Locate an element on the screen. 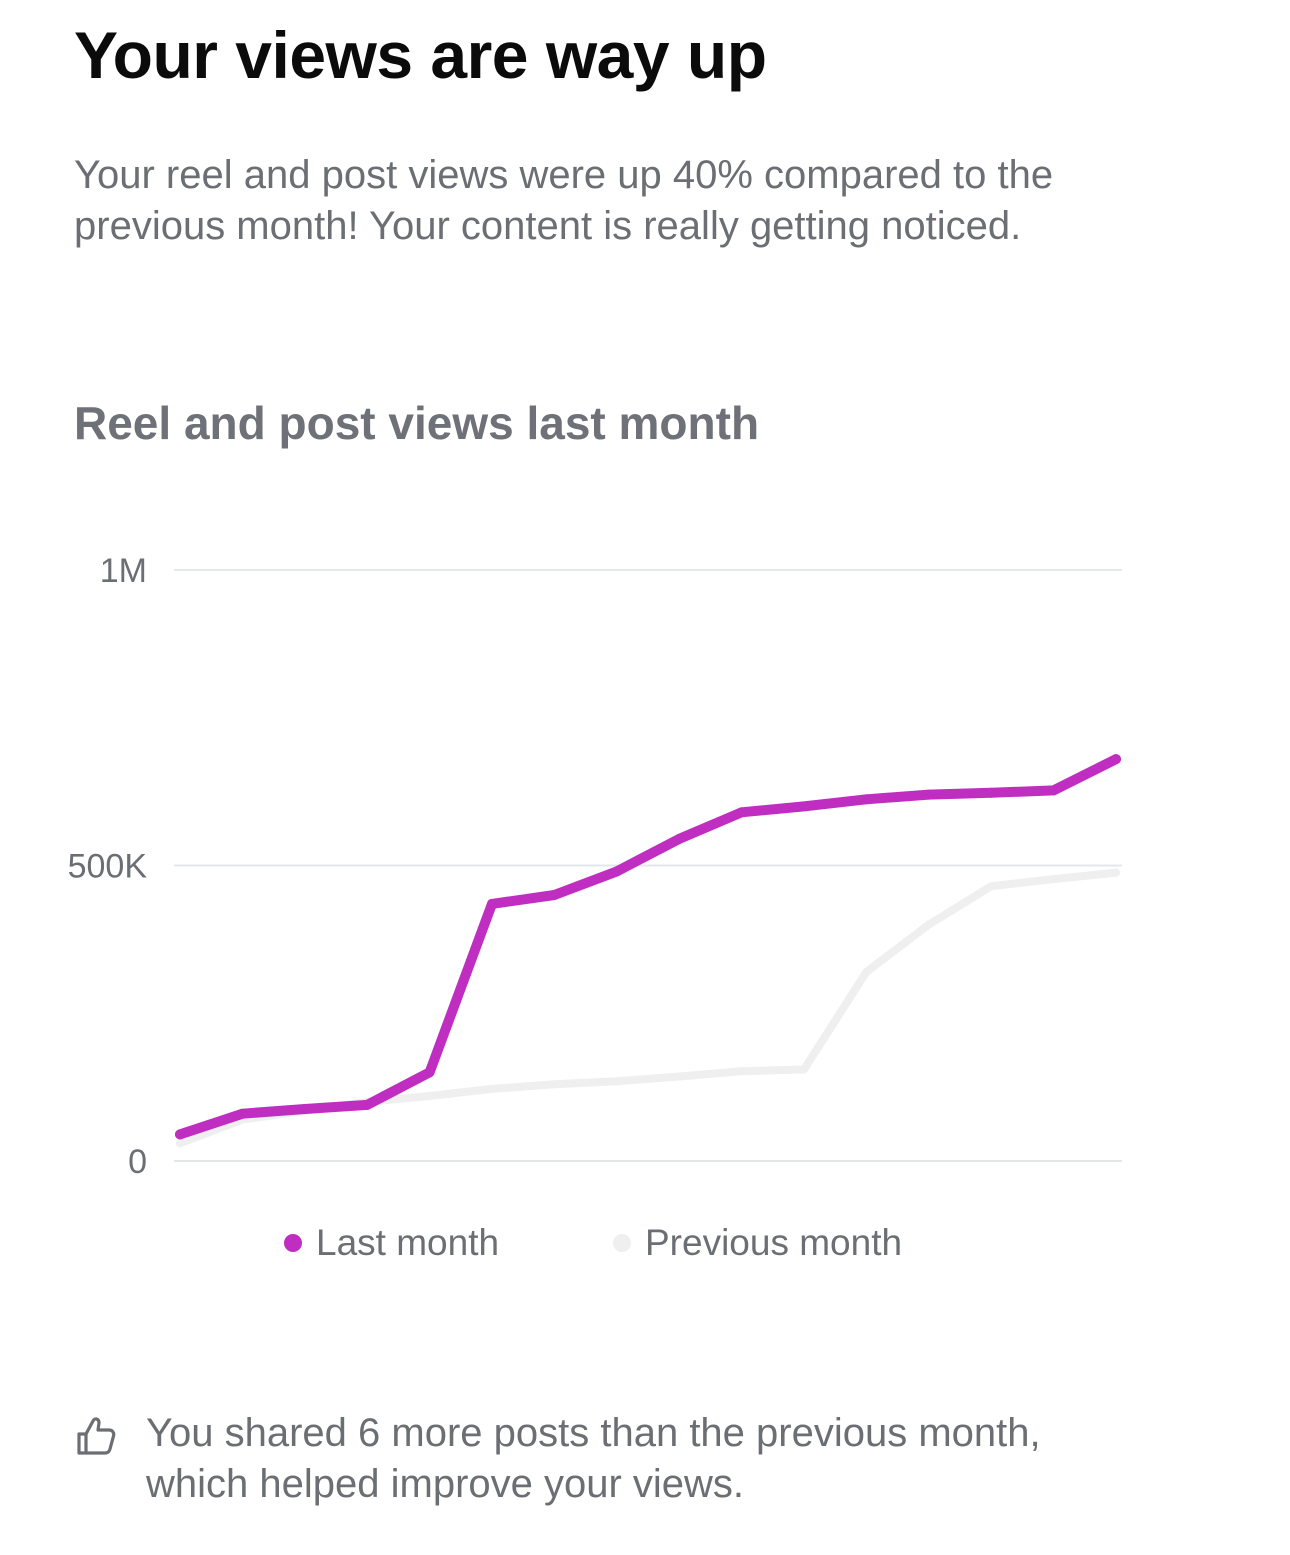 This screenshot has width=1290, height=1555. legend-item-previous-month: Previous month is located at coordinates (757, 1243).